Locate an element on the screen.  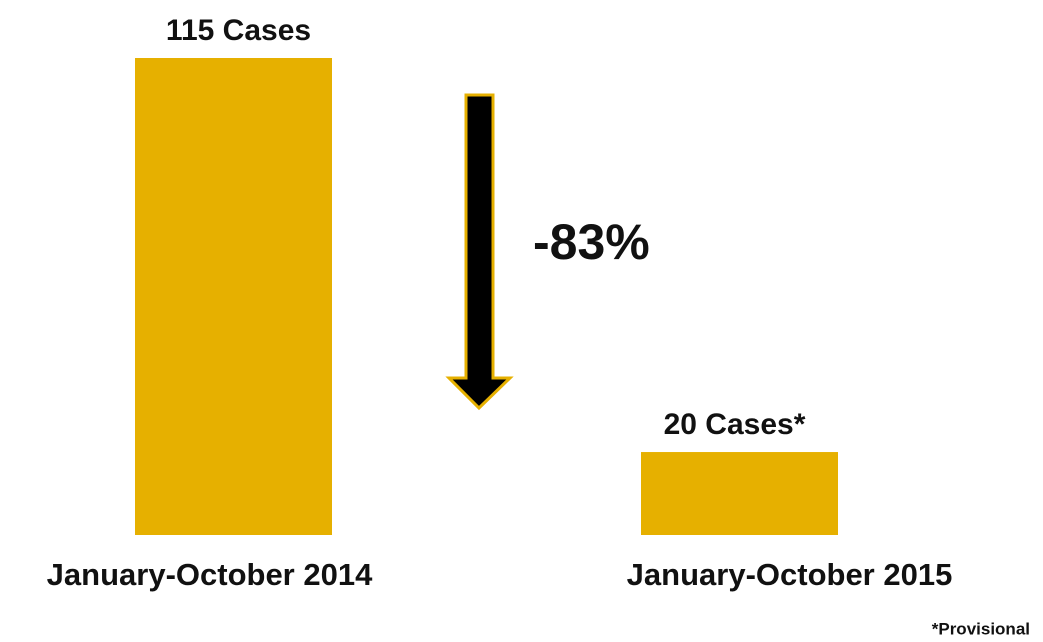
category-label: January-October 2015 is located at coordinates (790, 574).